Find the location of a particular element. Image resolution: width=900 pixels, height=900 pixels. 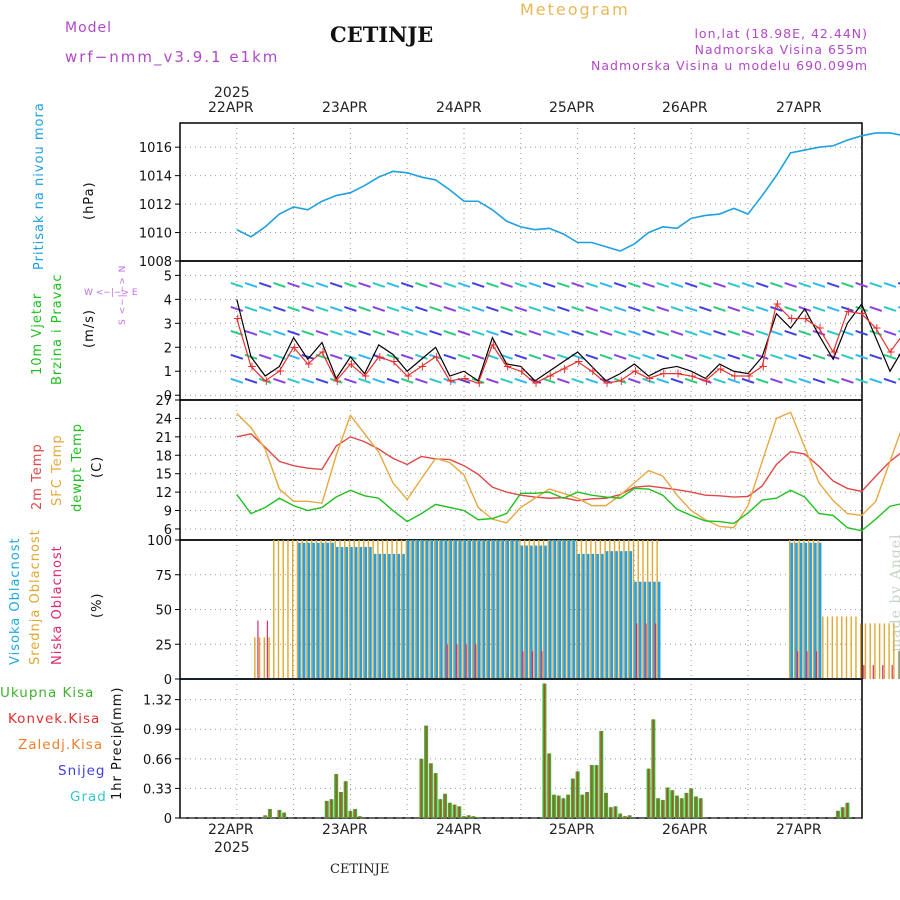

legend-graupel: Grad is located at coordinates (88, 797).